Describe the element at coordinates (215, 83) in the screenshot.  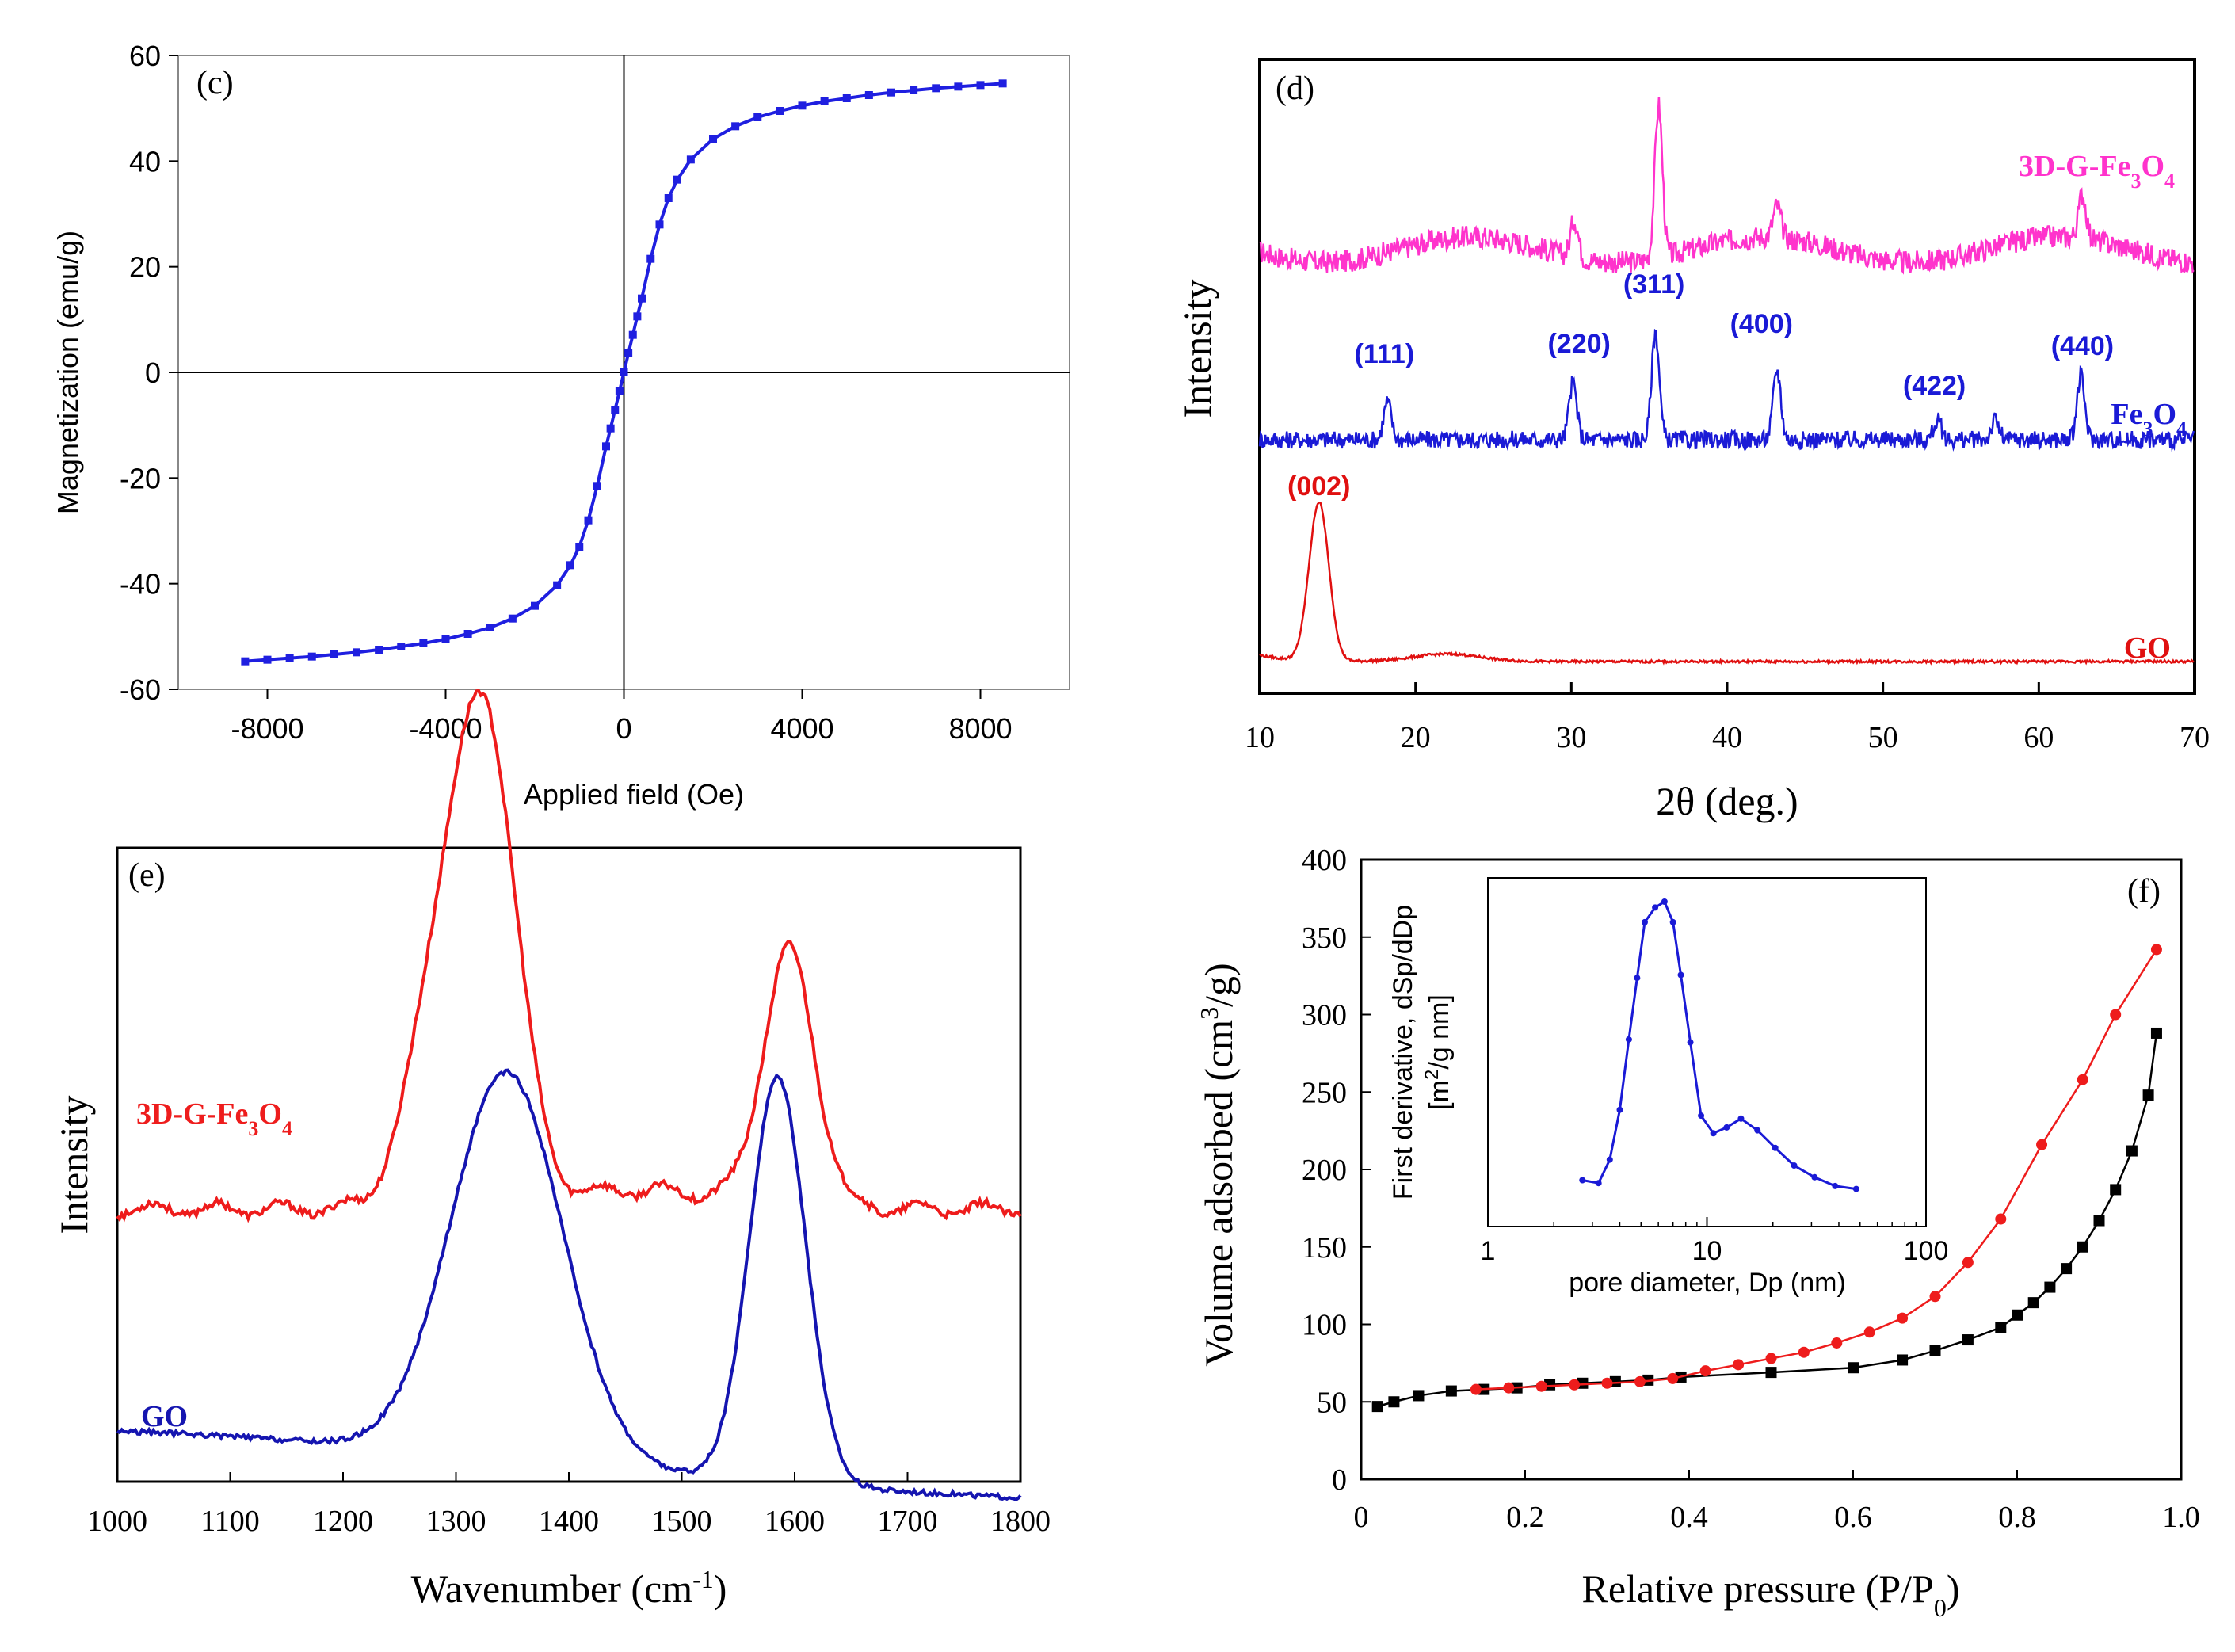
I see `panel-c-label: (c)` at that location.